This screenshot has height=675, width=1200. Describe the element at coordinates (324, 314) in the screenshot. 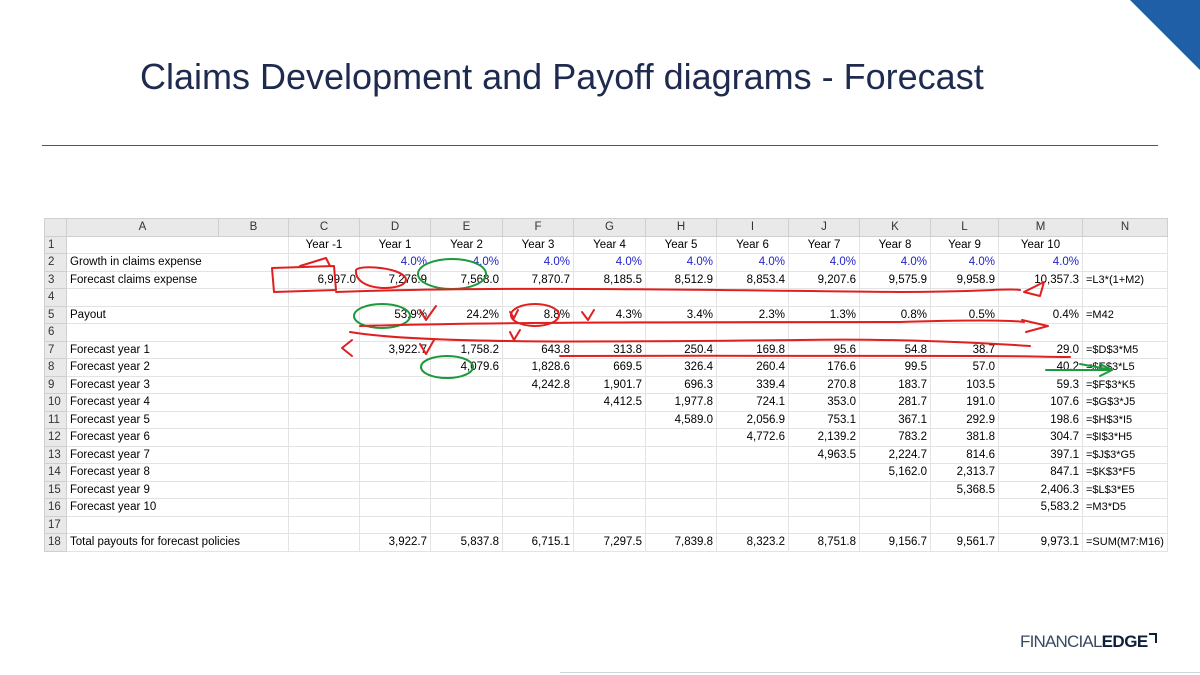

I see `cell-c5` at that location.